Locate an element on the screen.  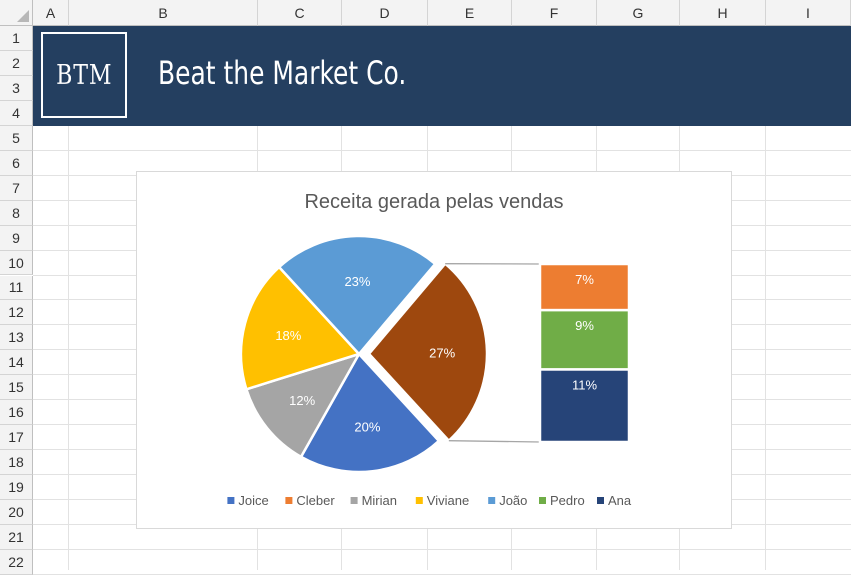
row-header-8: 8 is located at coordinates (16, 213).